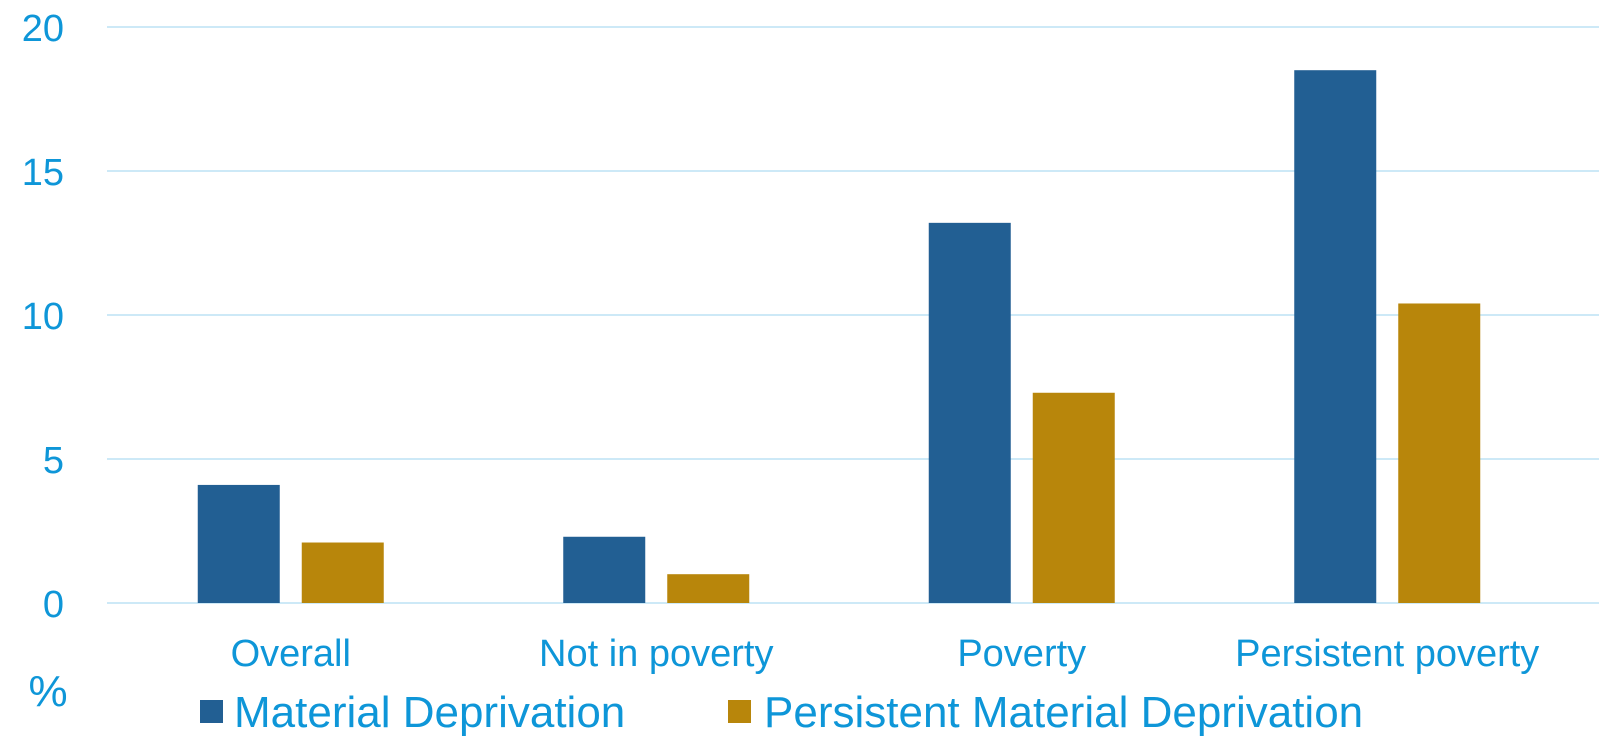  What do you see at coordinates (53, 461) in the screenshot?
I see `y-tick-label-5: 5` at bounding box center [53, 461].